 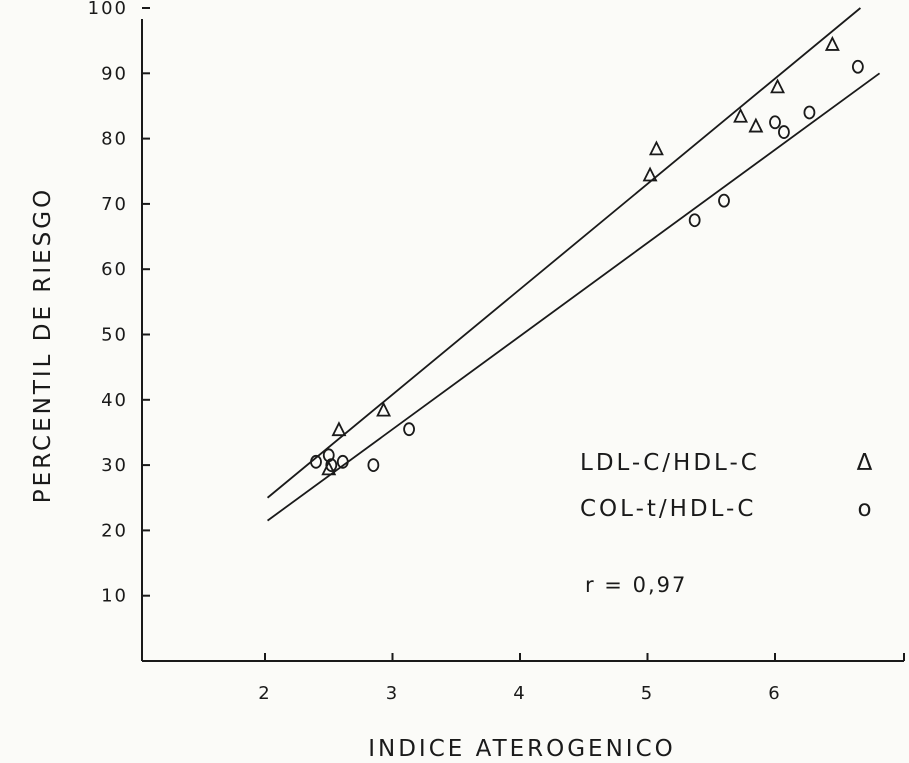 What do you see at coordinates (114, 596) in the screenshot?
I see `y-tick-label: 10` at bounding box center [114, 596].